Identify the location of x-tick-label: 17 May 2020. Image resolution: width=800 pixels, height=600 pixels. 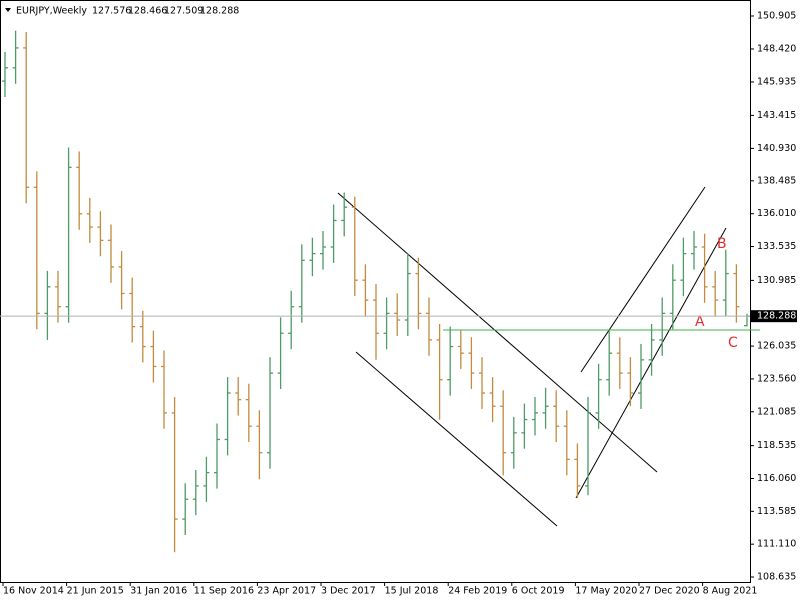
(606, 591).